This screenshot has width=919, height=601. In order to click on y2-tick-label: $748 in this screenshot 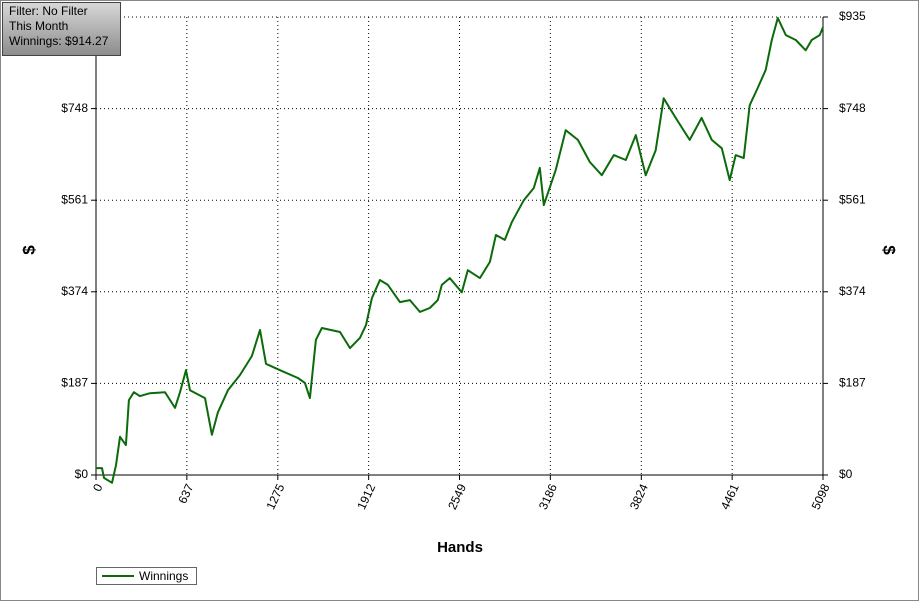, I will do `click(852, 108)`.